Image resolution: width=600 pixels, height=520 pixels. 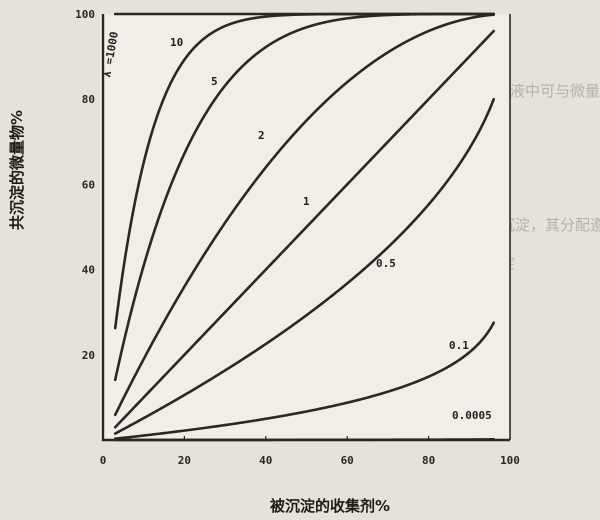 I want to click on x-tick-label: 0, so click(x=103, y=460).